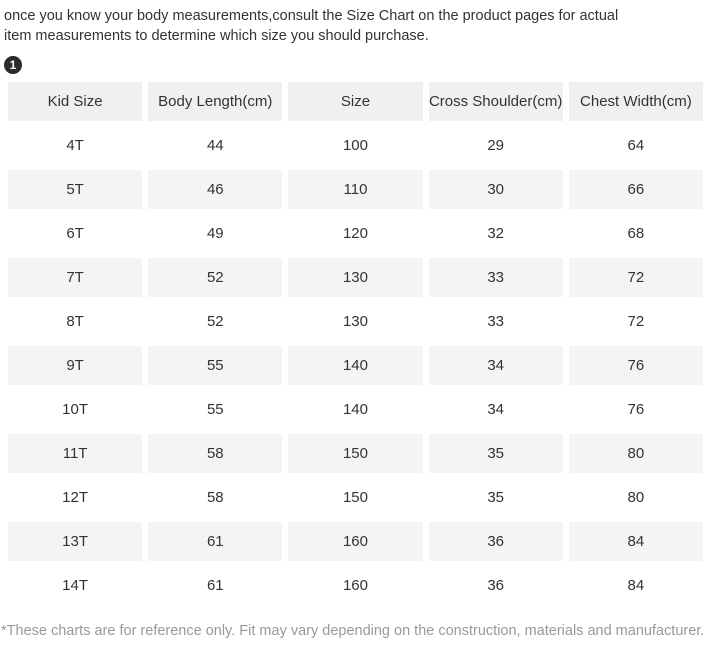  I want to click on table-row: 8T 52 130 33 72, so click(355, 321).